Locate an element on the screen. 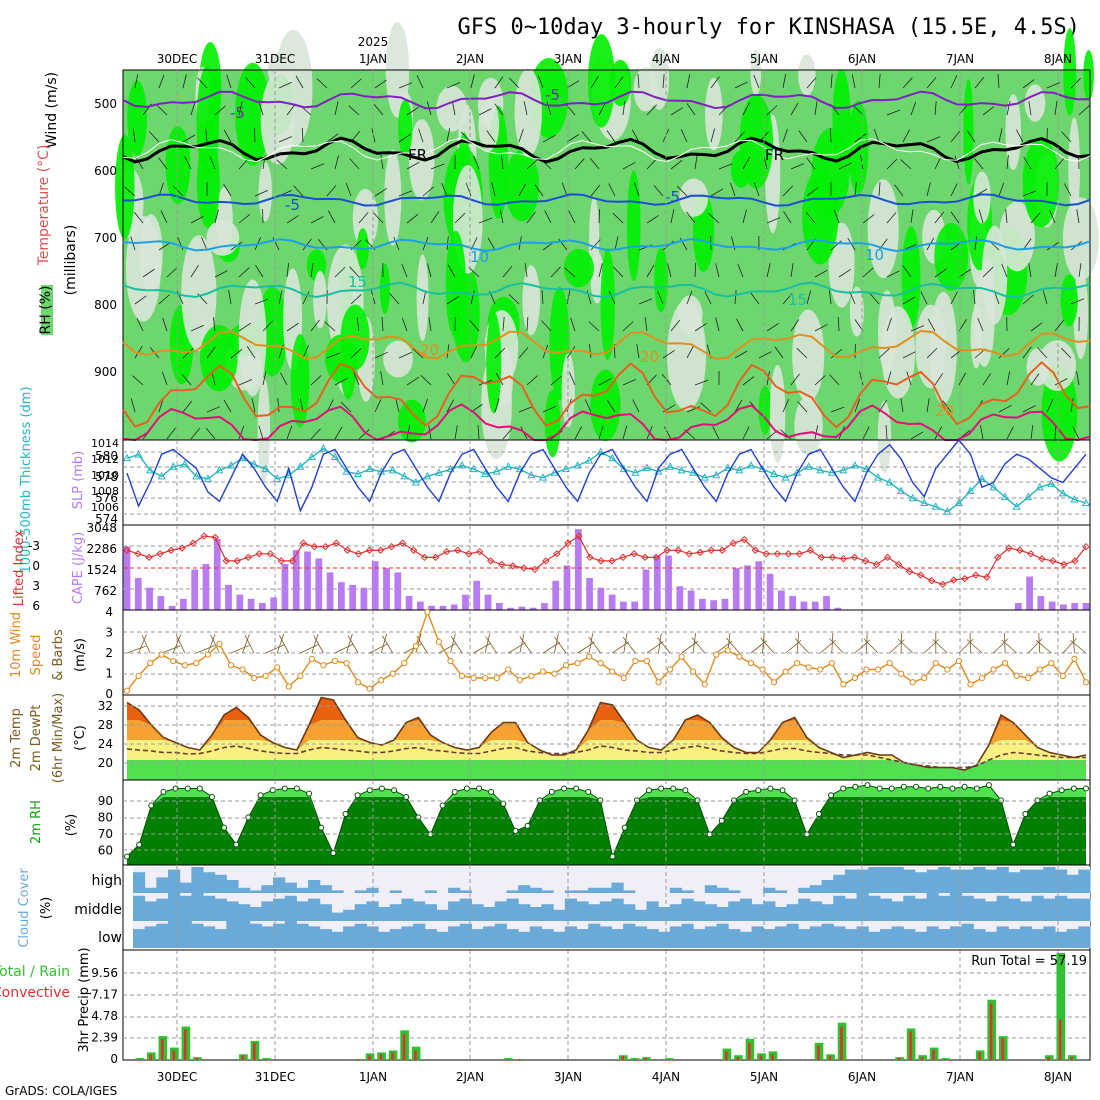 This screenshot has height=1100, width=1100. precip-tick: 2.39 is located at coordinates (104, 1038).